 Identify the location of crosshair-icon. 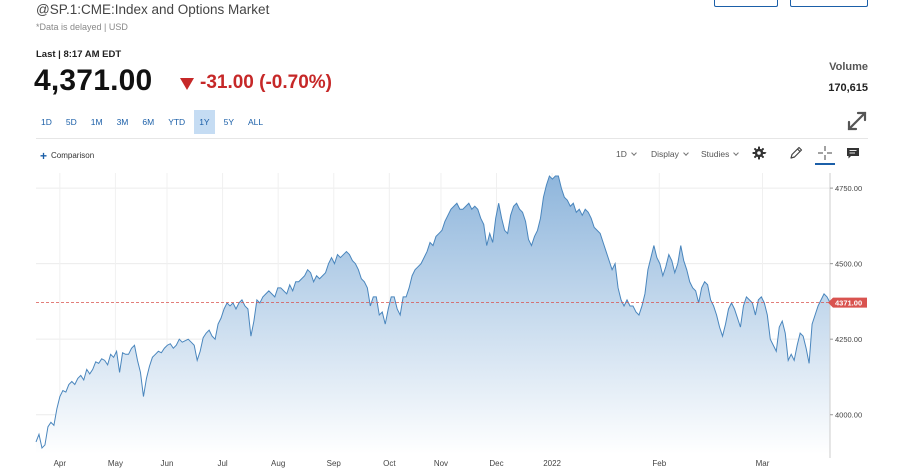
(825, 153).